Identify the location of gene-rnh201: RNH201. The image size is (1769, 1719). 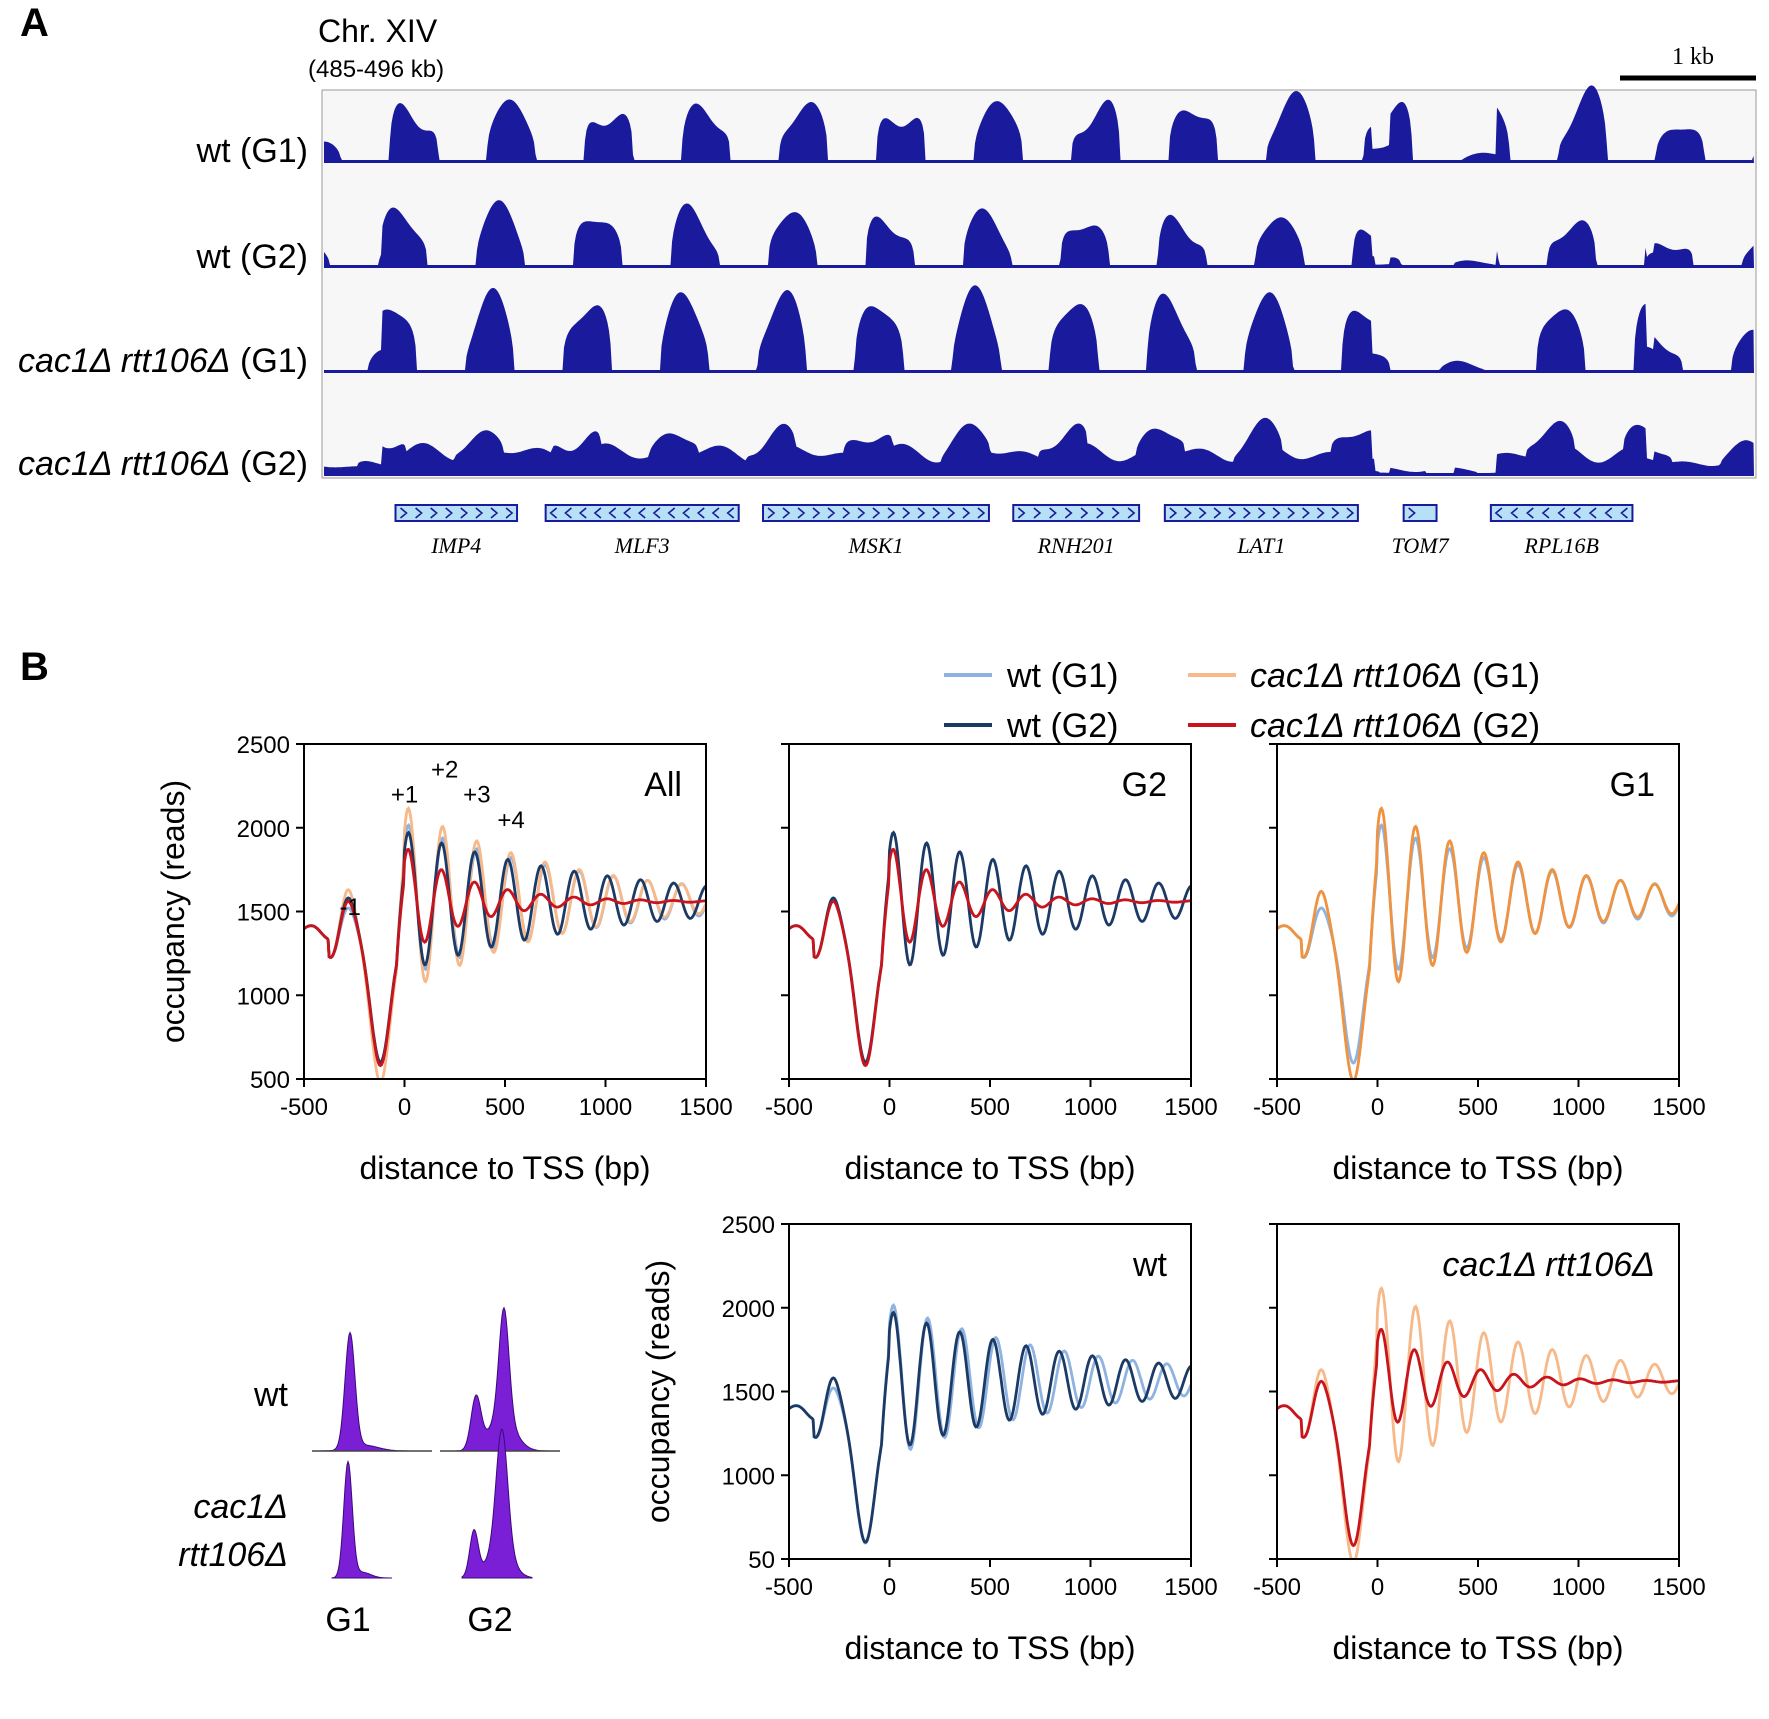
(1076, 531).